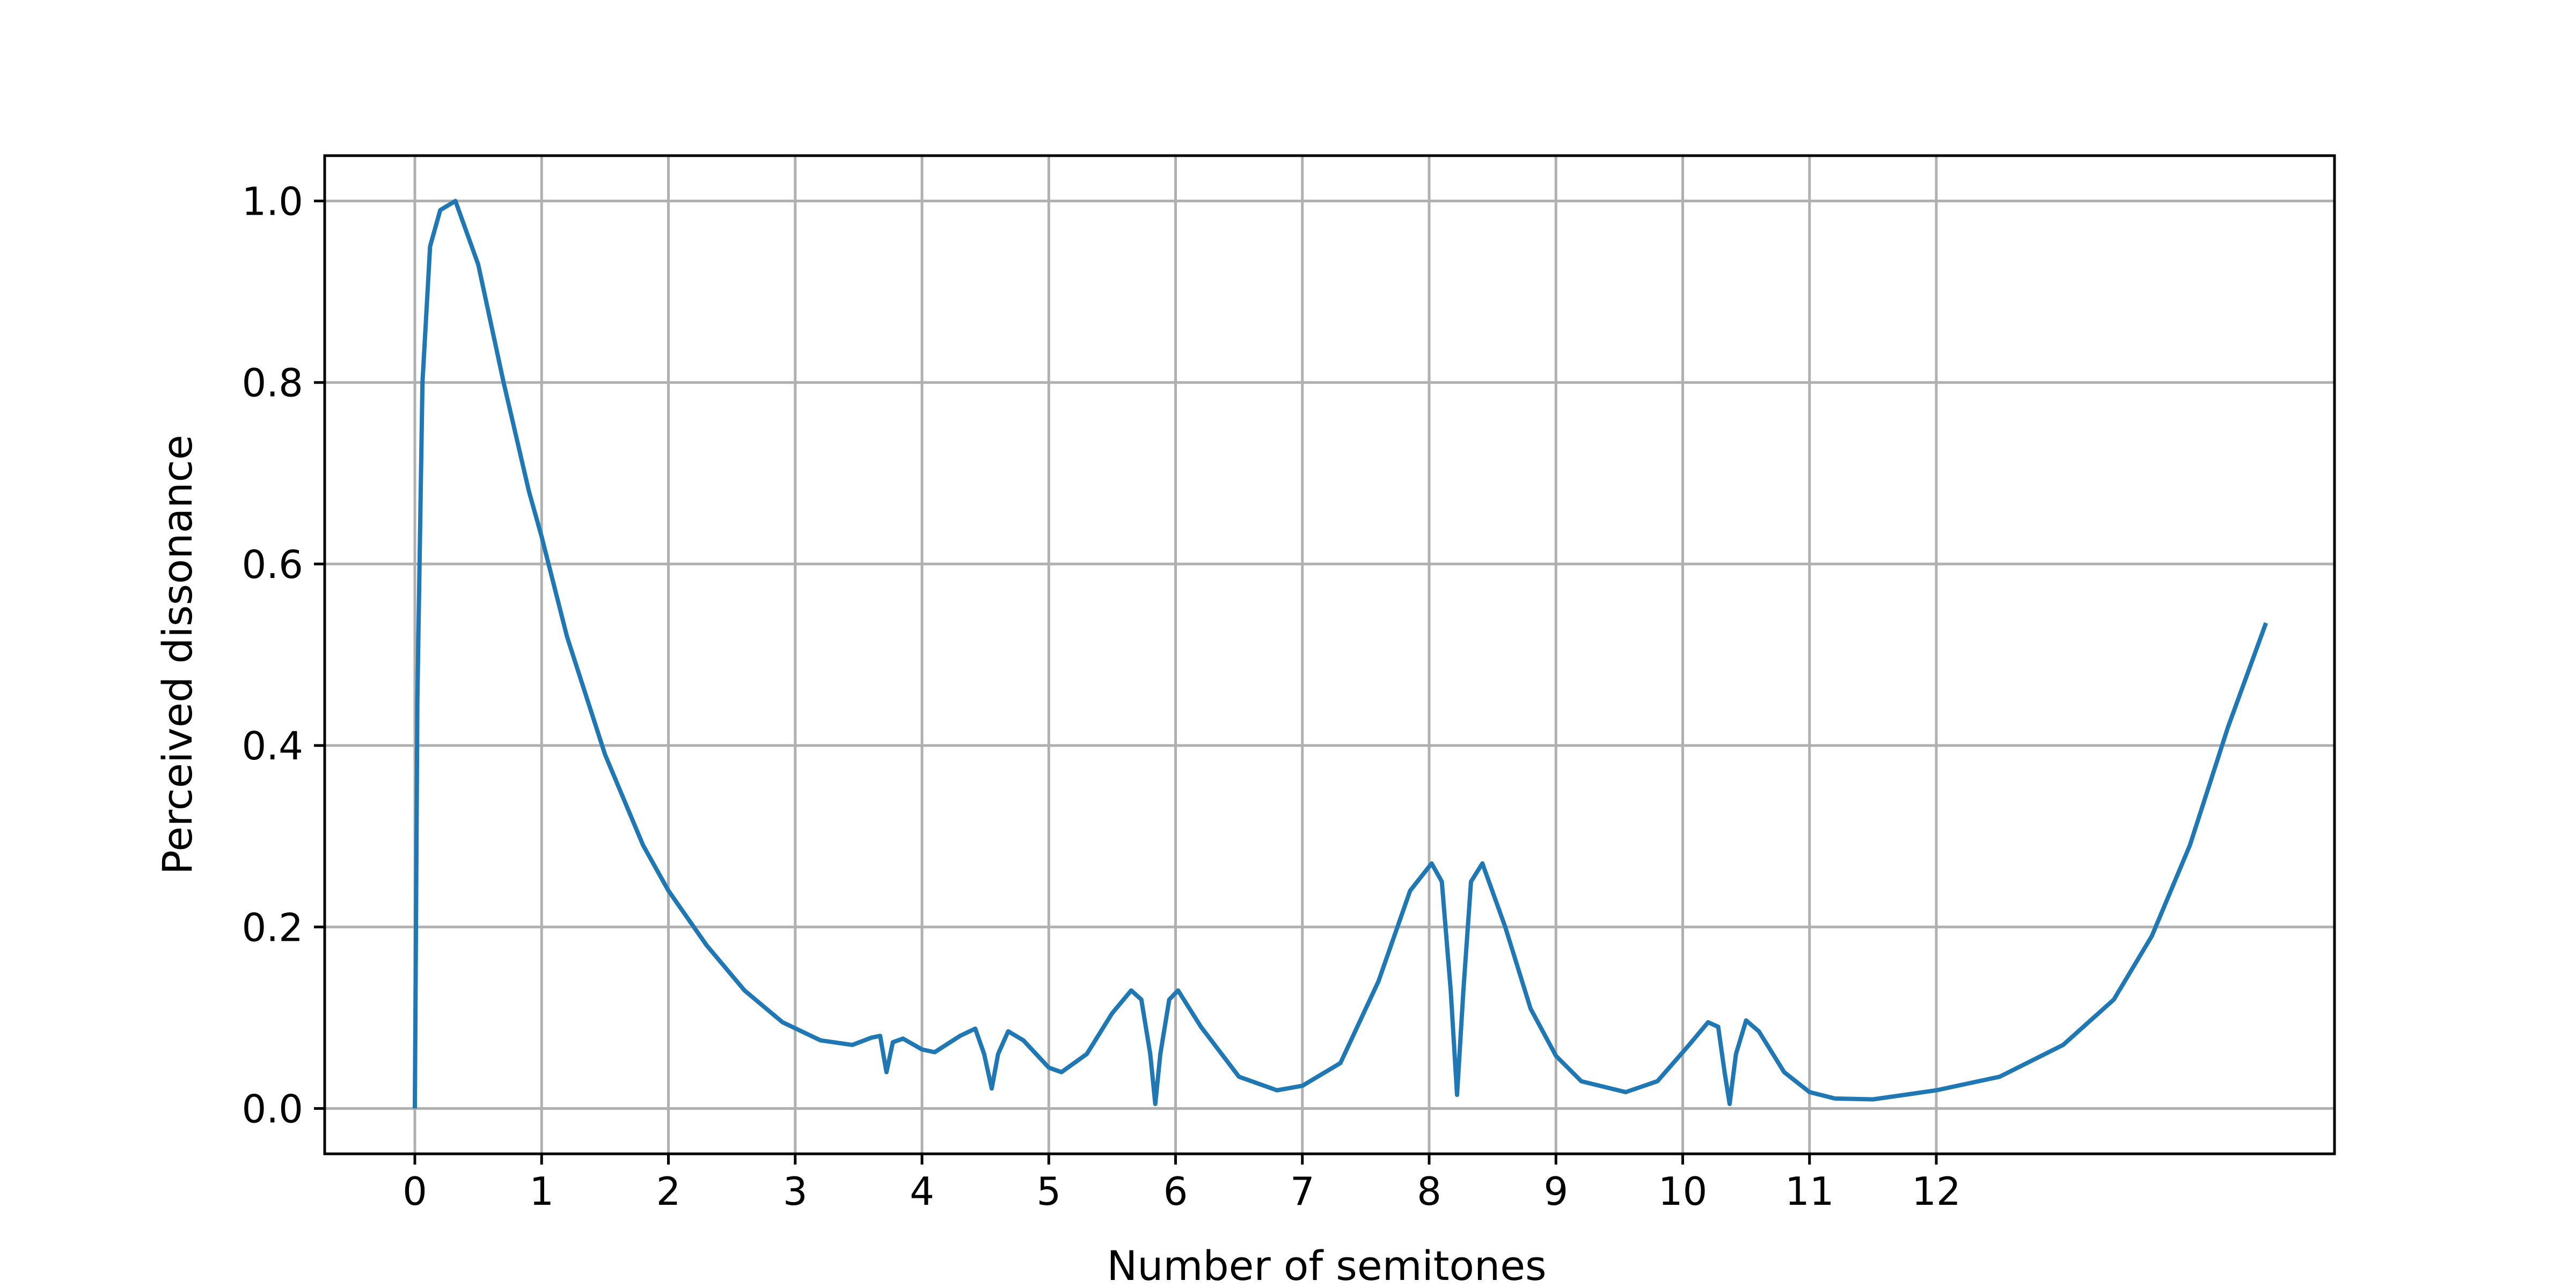 The image size is (2576, 1288). I want to click on y-tick-label: 0.8, so click(272, 383).